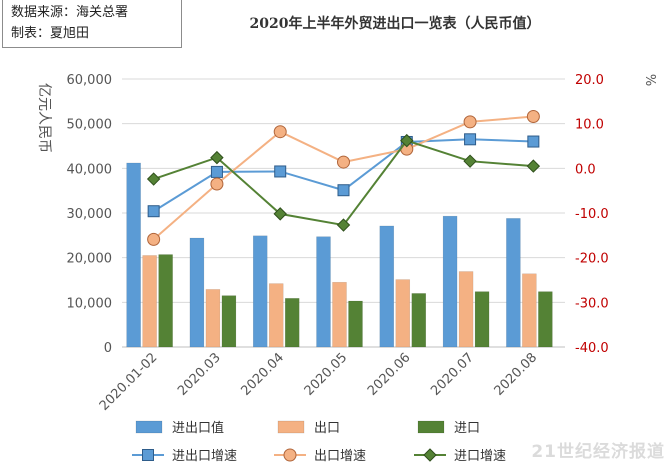  What do you see at coordinates (340, 456) in the screenshot?
I see `legend-label: 出口增速` at bounding box center [340, 456].